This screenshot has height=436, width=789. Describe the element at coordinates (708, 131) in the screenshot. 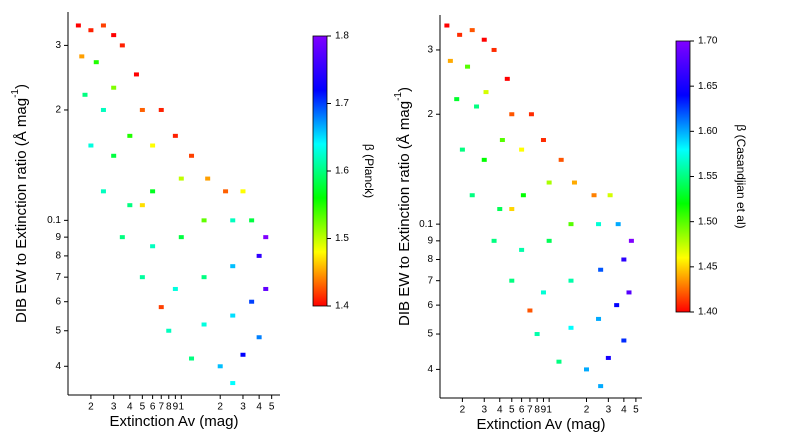

I see `colorbar-tick-label: 1.60` at that location.